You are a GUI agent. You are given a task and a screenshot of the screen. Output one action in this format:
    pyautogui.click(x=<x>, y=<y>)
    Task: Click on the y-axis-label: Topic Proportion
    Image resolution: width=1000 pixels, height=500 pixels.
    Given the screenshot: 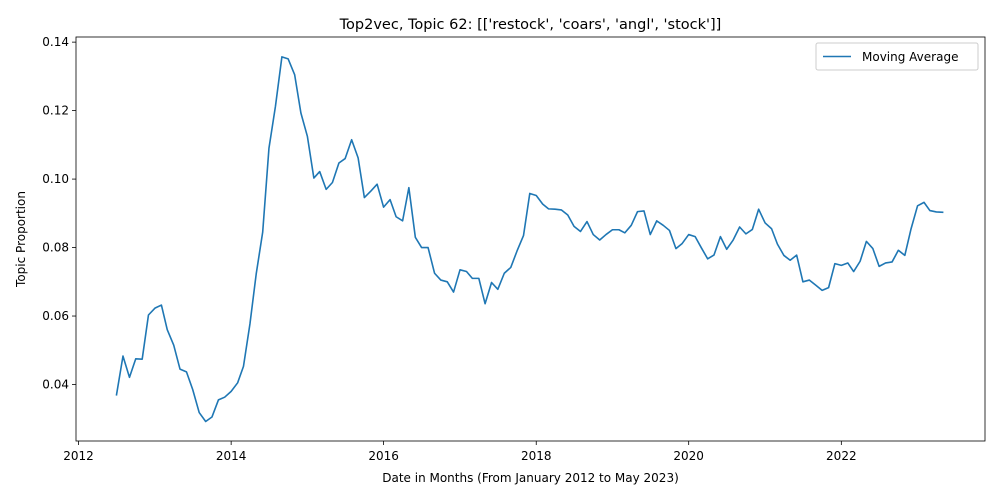 What is the action you would take?
    pyautogui.click(x=21, y=239)
    